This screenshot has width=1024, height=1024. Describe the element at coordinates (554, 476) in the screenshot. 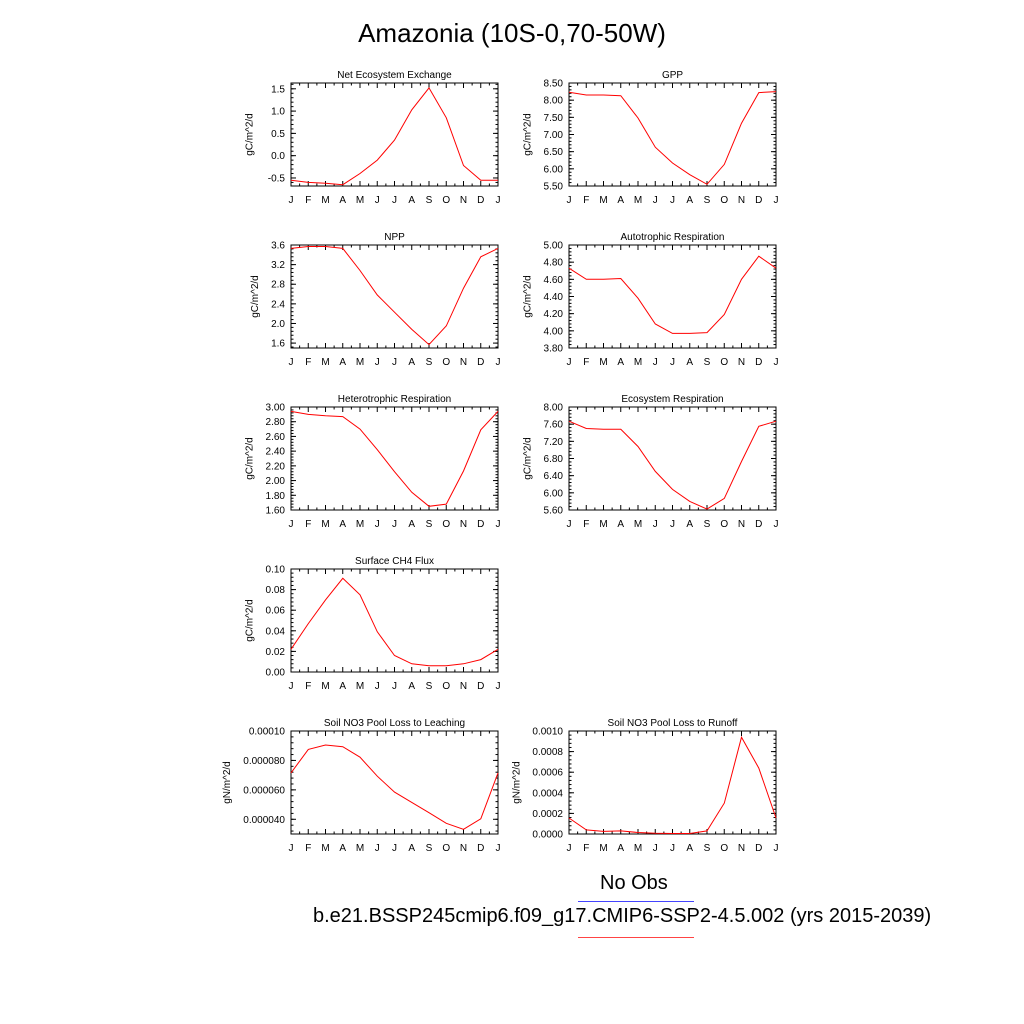

I see `y-tick-label: 6.40` at that location.